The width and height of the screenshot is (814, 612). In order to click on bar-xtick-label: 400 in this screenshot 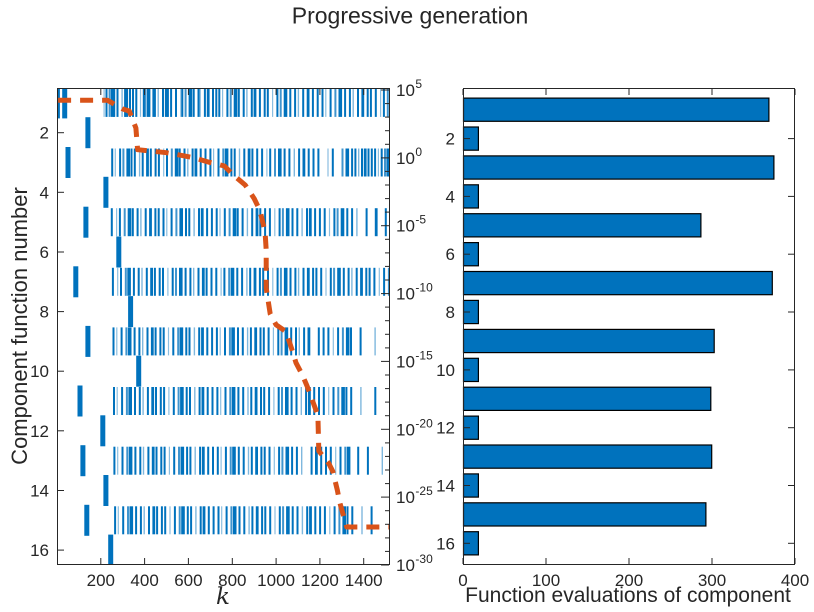, I will do `click(795, 580)`.